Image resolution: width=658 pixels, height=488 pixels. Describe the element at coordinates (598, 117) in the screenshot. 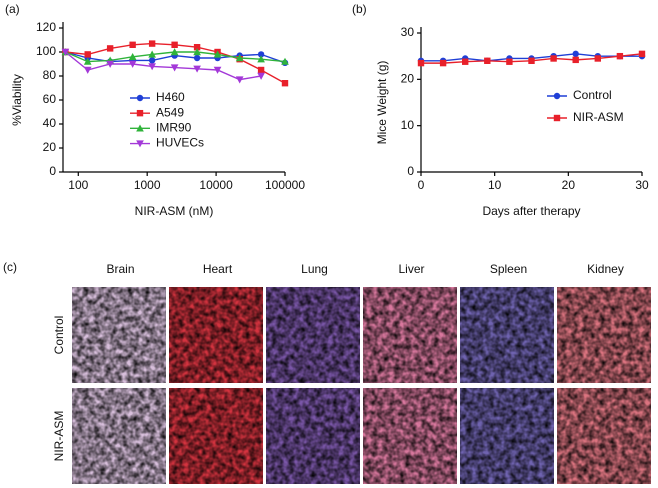

I see `legend-label: NIR-ASM` at that location.